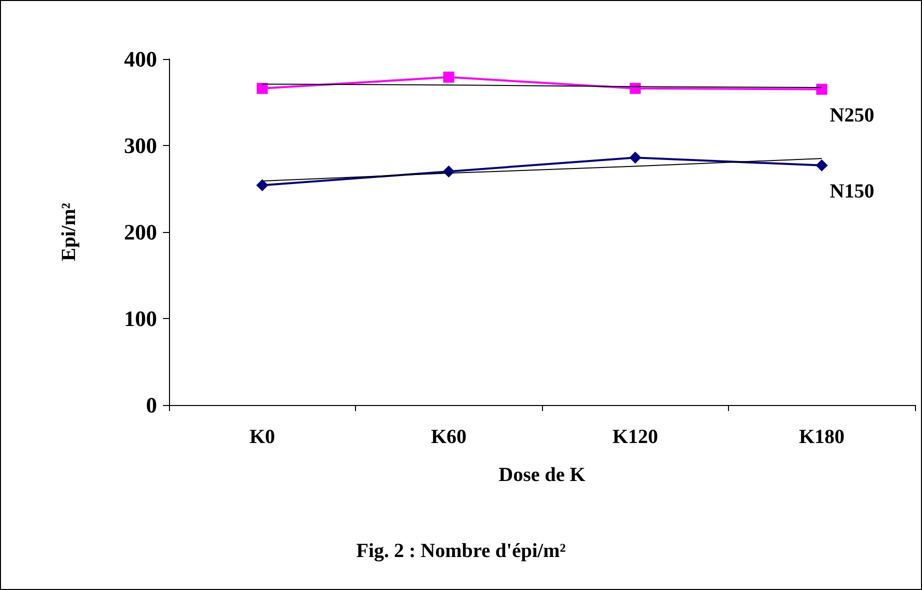 This screenshot has height=590, width=922. What do you see at coordinates (461, 551) in the screenshot?
I see `caption: Fig. 2 : Nombre d'épi/m²` at bounding box center [461, 551].